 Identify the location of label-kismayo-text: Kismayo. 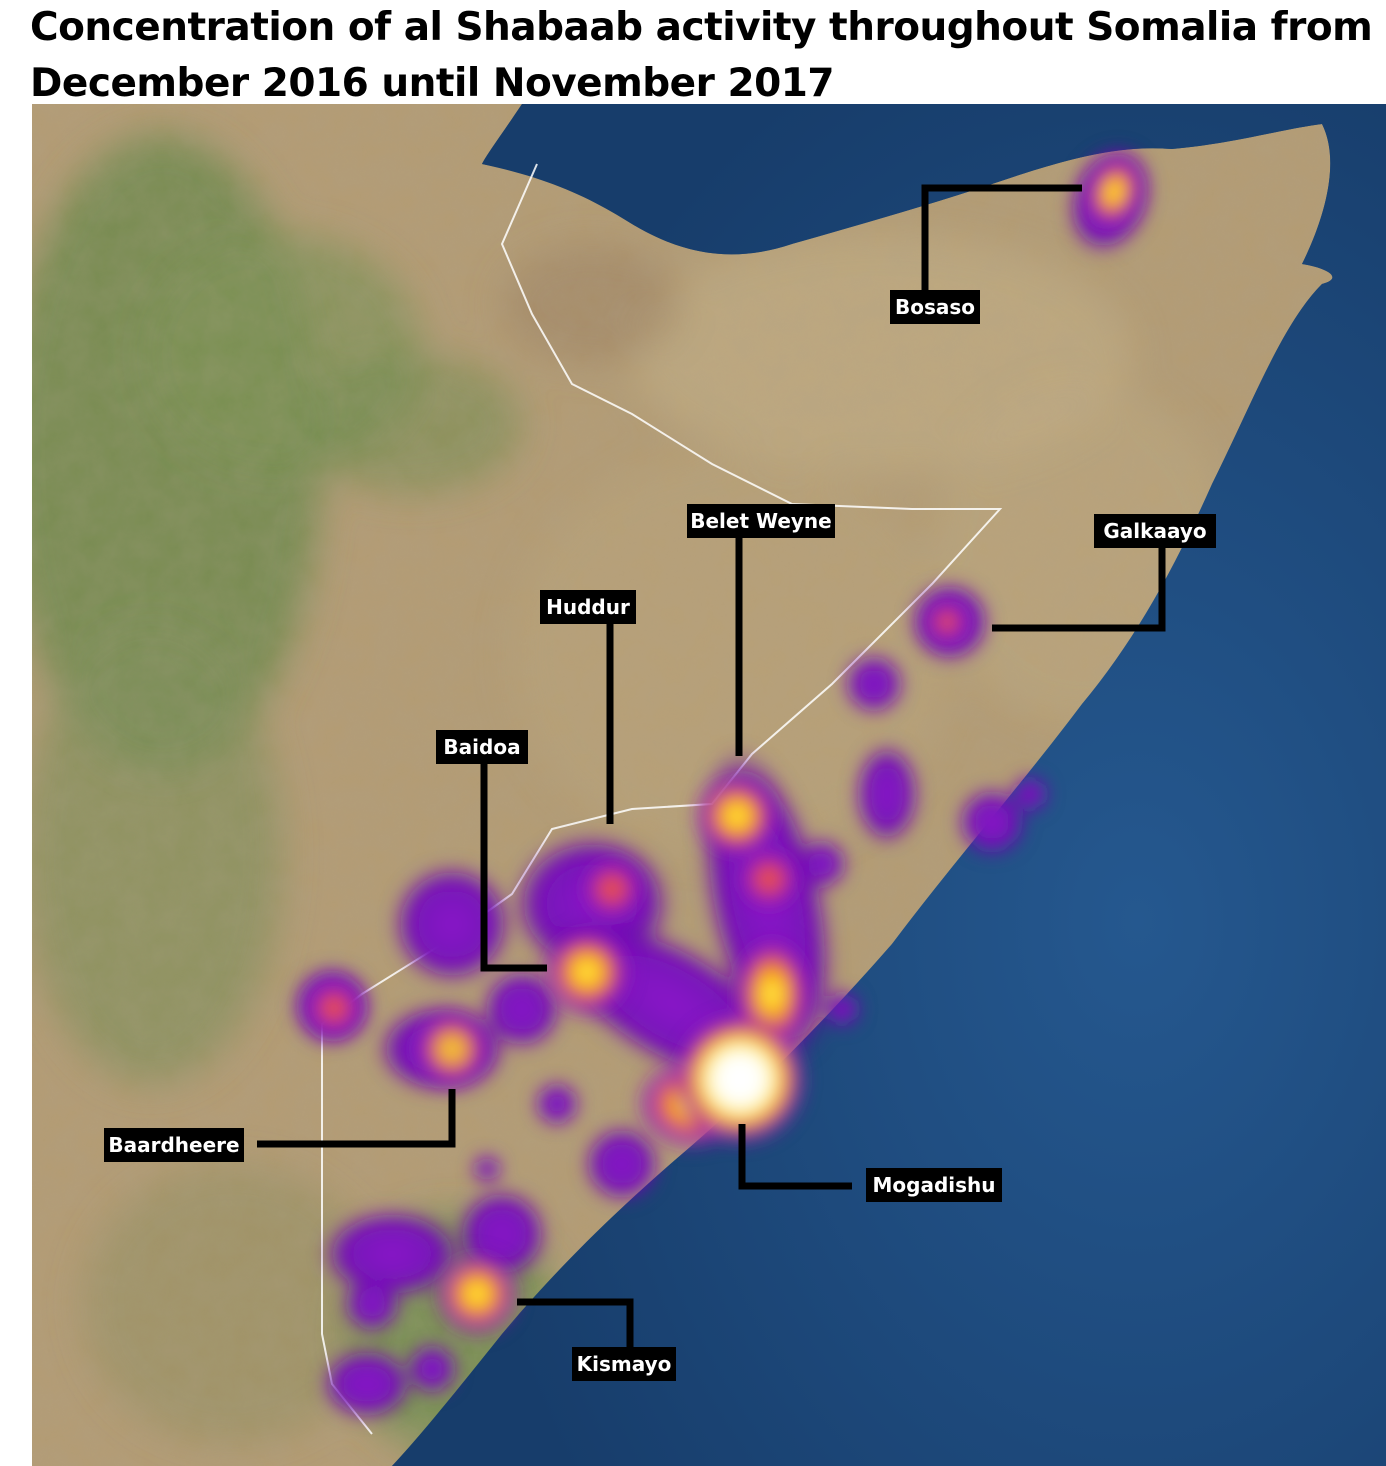
(624, 1364).